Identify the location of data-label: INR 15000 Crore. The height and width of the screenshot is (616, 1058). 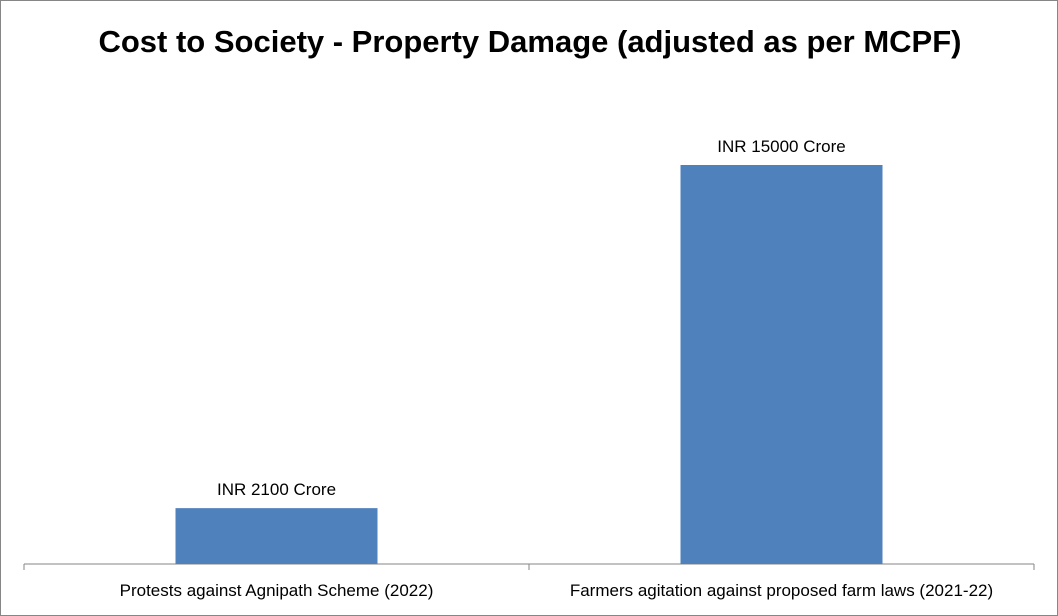
(781, 146).